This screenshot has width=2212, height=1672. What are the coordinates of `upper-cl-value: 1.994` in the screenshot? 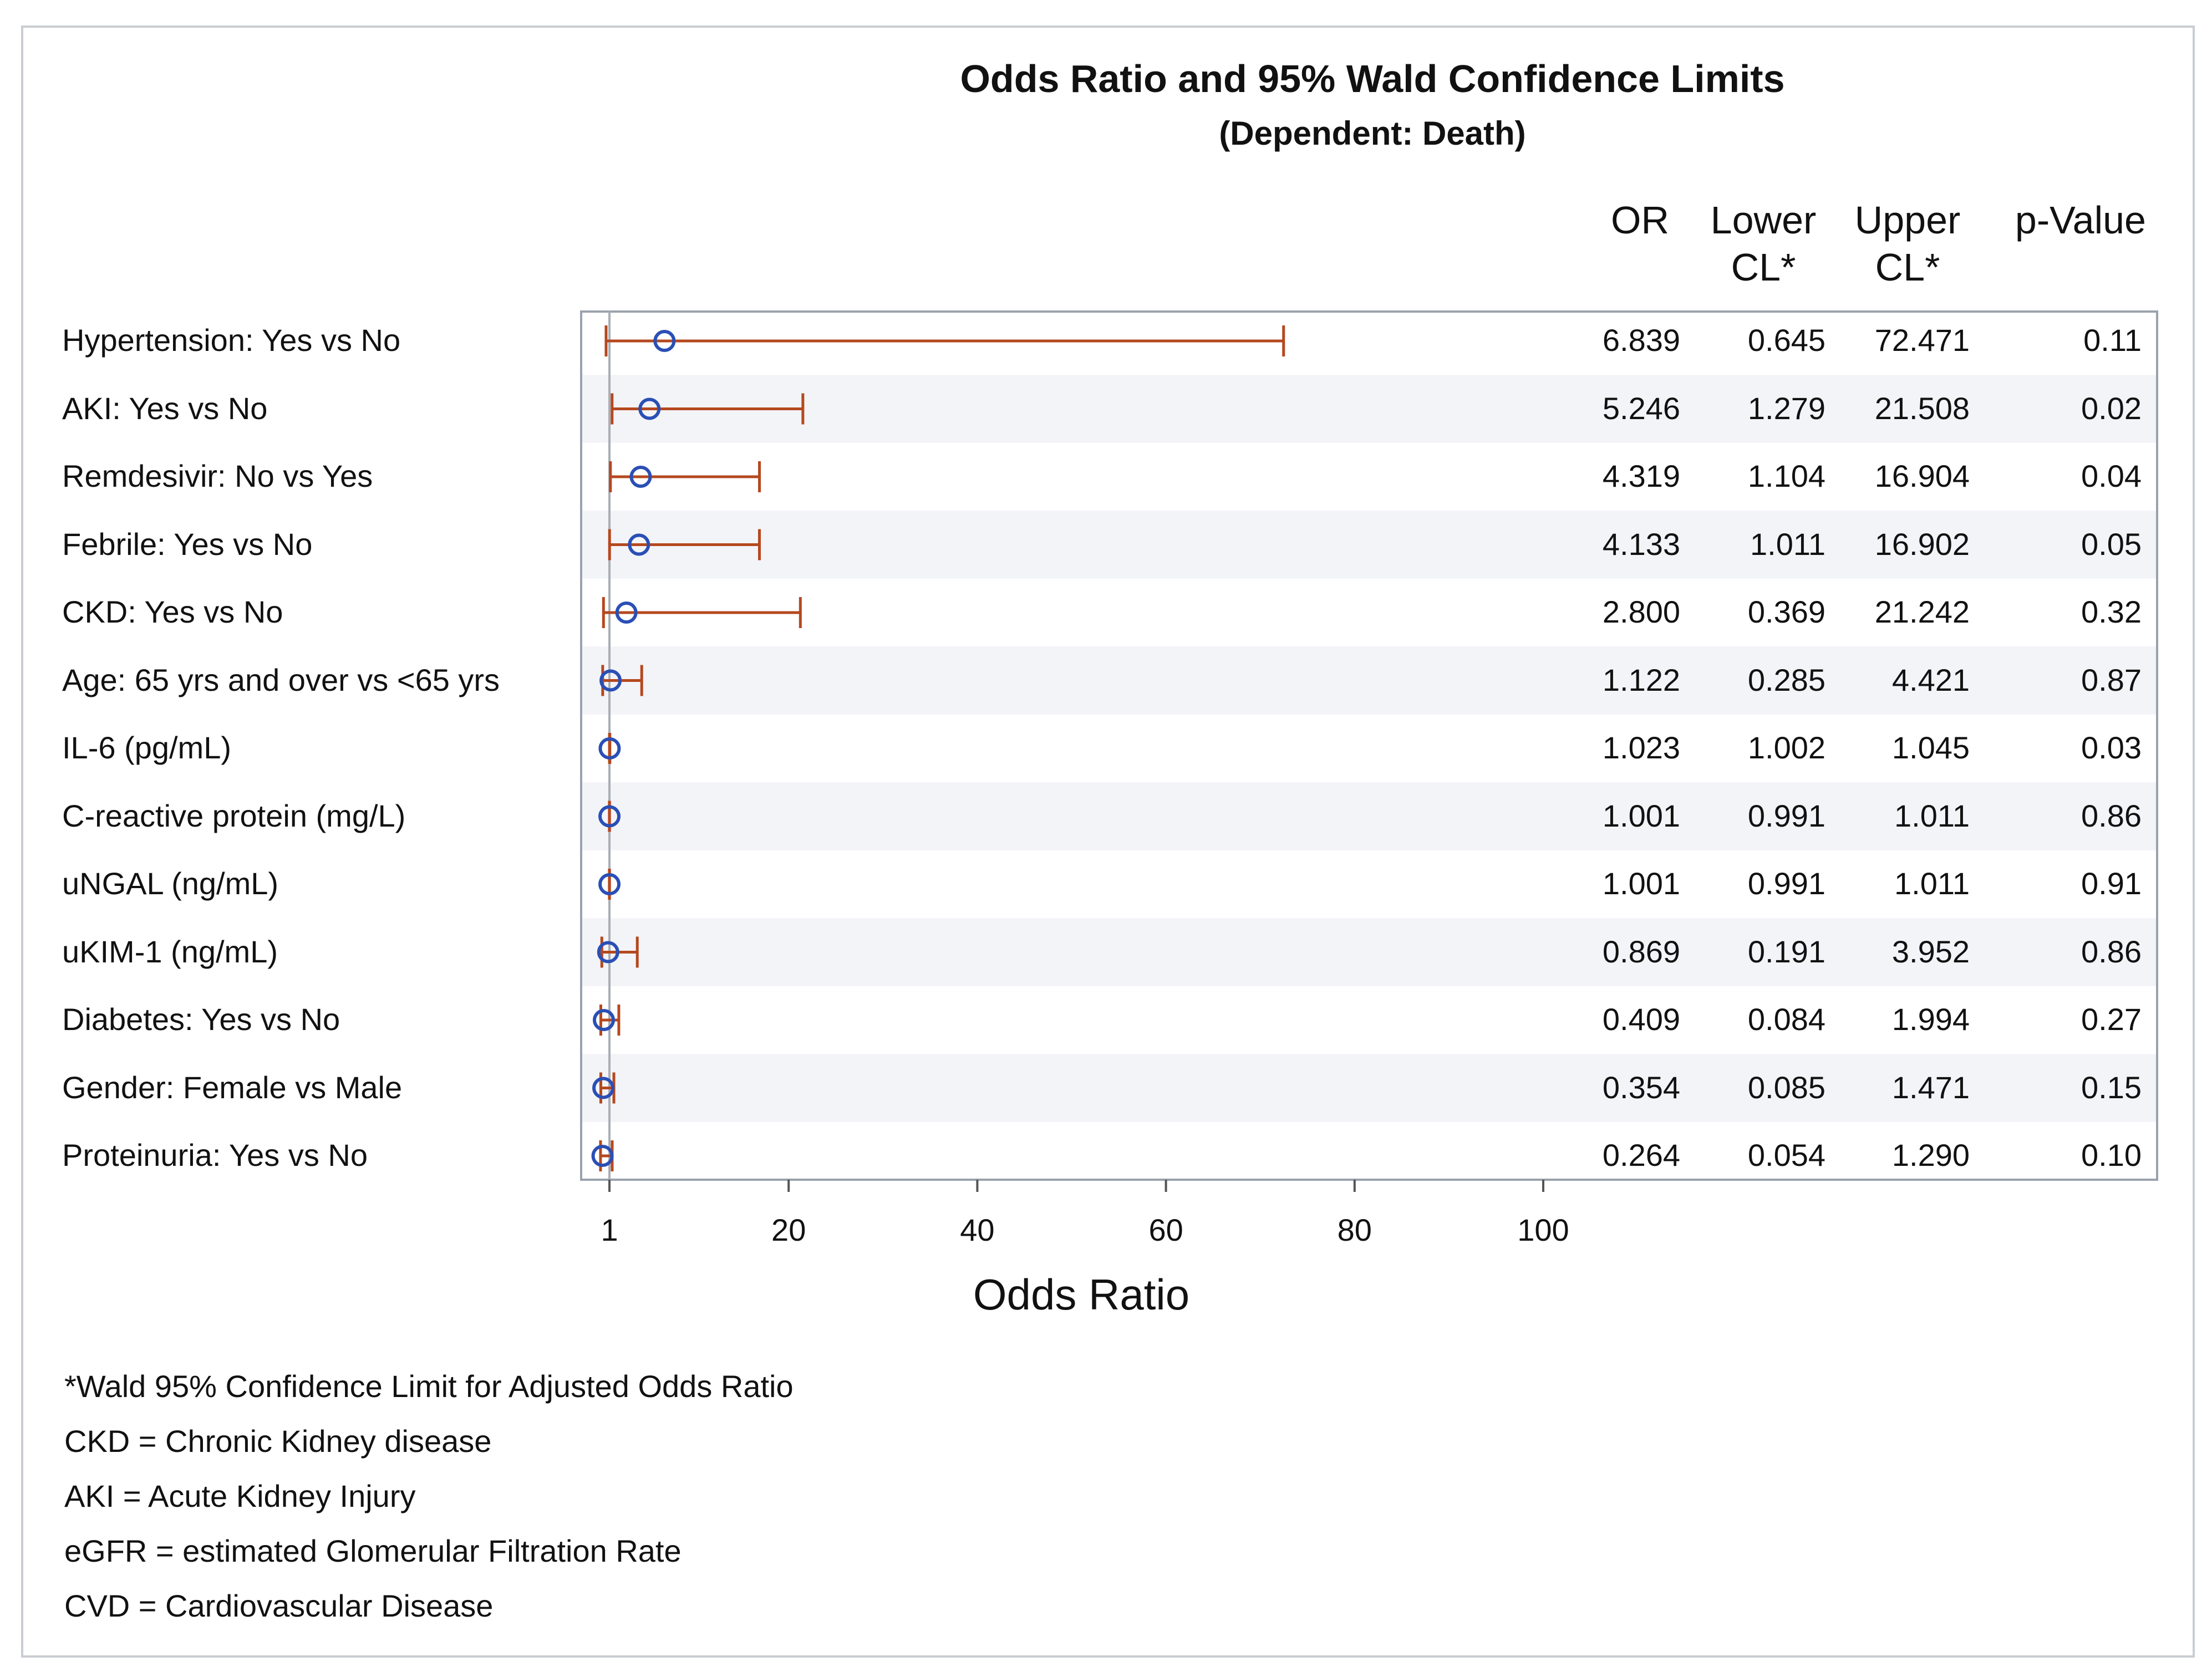 It's located at (1930, 1020).